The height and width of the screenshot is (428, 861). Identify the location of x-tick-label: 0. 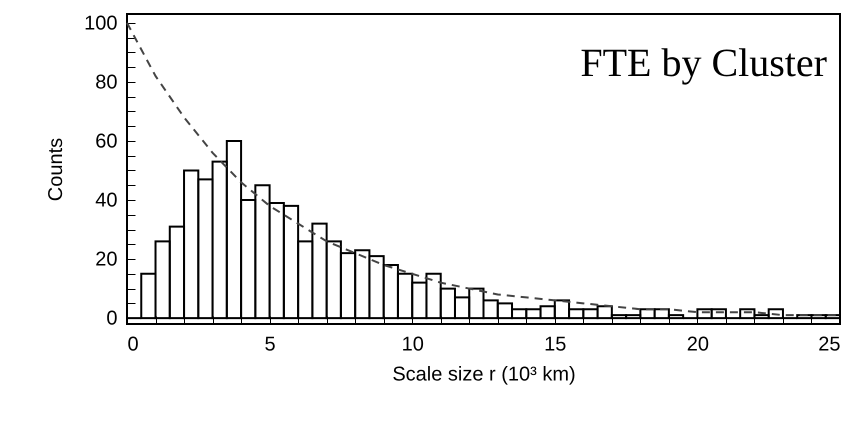
(133, 345).